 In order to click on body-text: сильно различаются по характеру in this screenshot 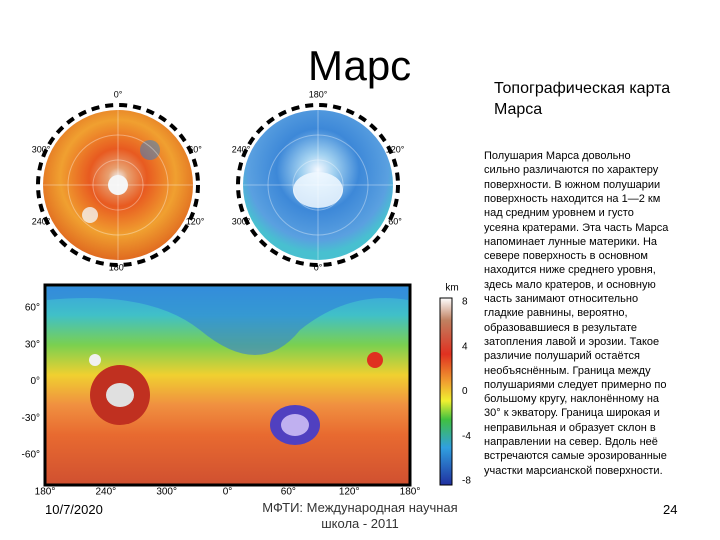, I will do `click(571, 170)`.